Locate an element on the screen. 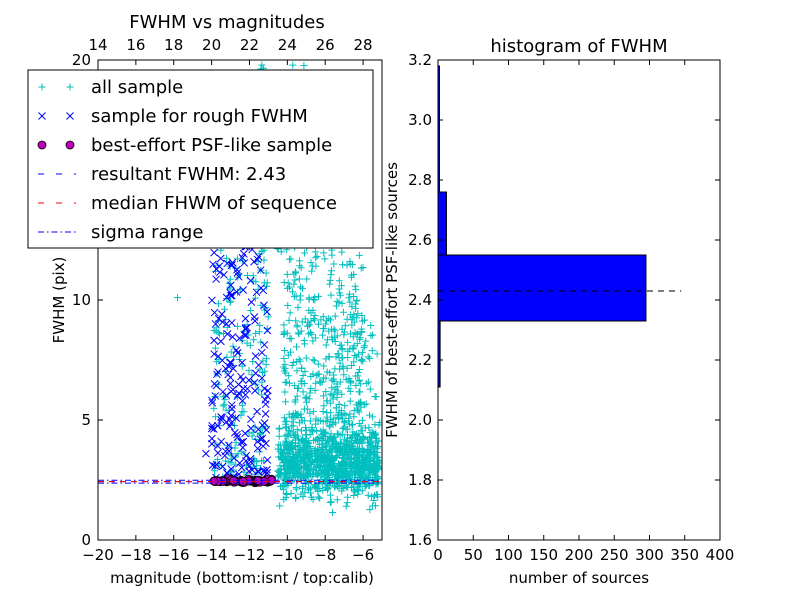 The width and height of the screenshot is (800, 600). scatter-x-label: magnitude (bottom:isnt / top:calib) is located at coordinates (242, 578).